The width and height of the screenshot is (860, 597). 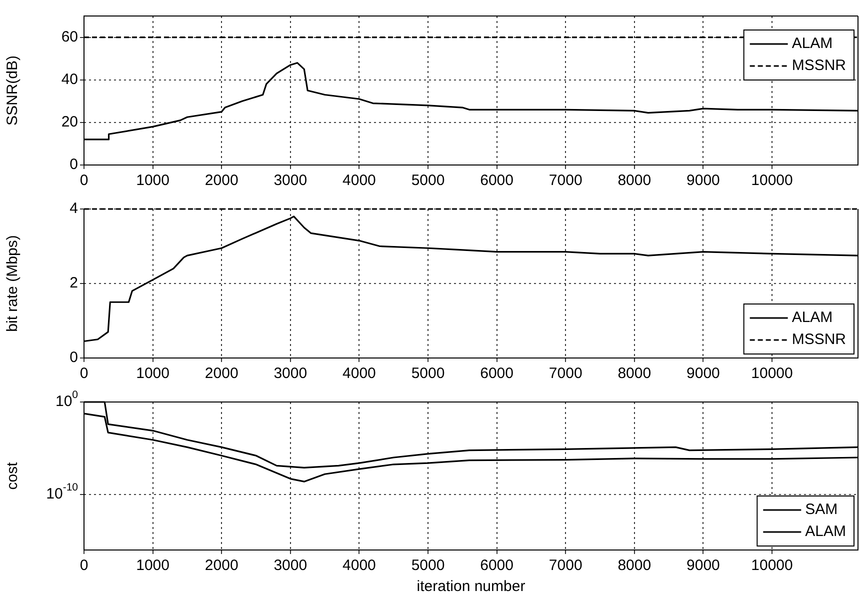 I want to click on legend-label: SAM, so click(x=821, y=509).